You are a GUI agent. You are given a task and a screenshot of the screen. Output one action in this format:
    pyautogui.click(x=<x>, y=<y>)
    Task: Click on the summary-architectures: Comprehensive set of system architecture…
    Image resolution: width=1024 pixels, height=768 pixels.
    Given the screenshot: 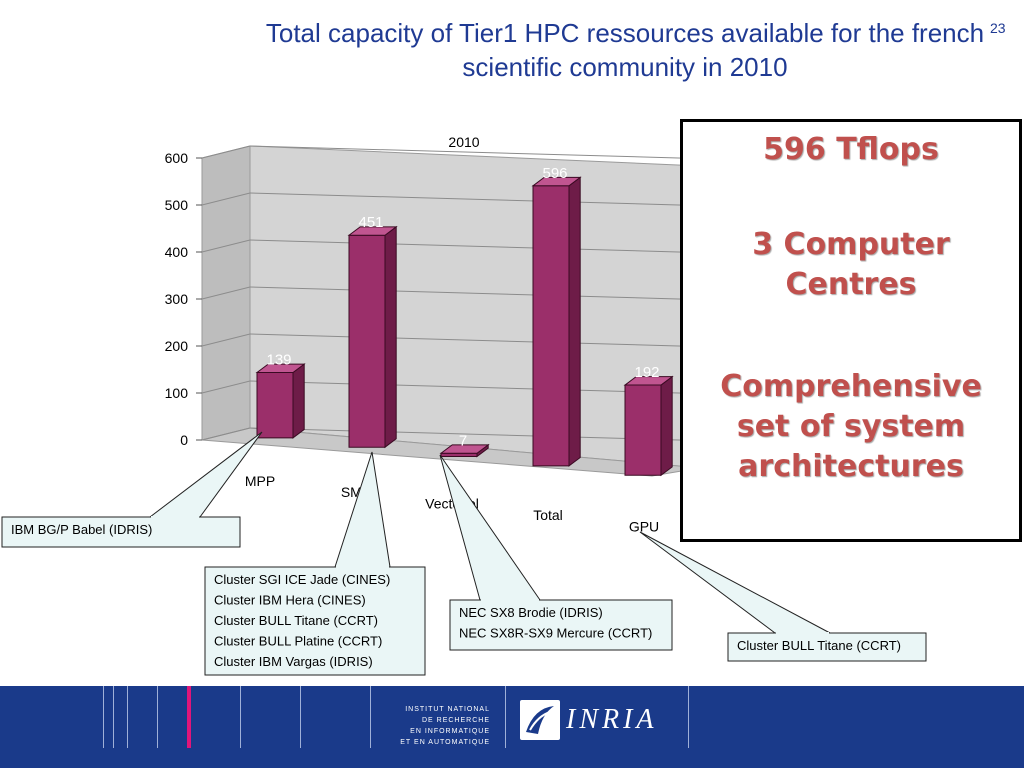 What is the action you would take?
    pyautogui.click(x=851, y=426)
    